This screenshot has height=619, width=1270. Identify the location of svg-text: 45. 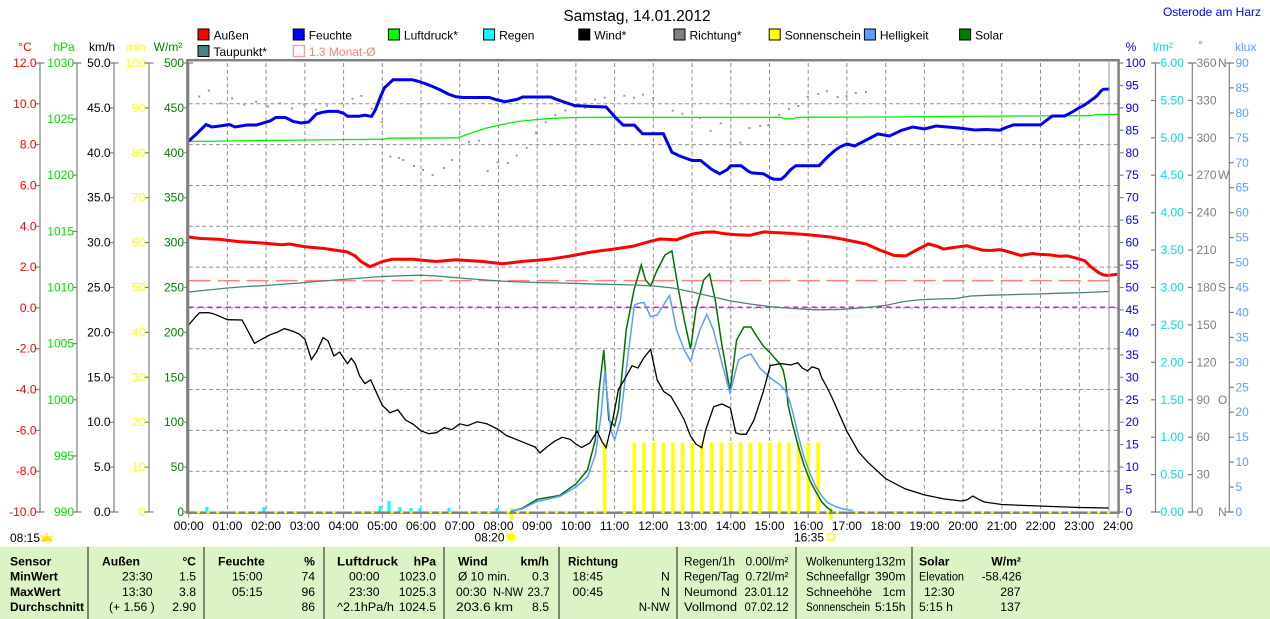
(1243, 288).